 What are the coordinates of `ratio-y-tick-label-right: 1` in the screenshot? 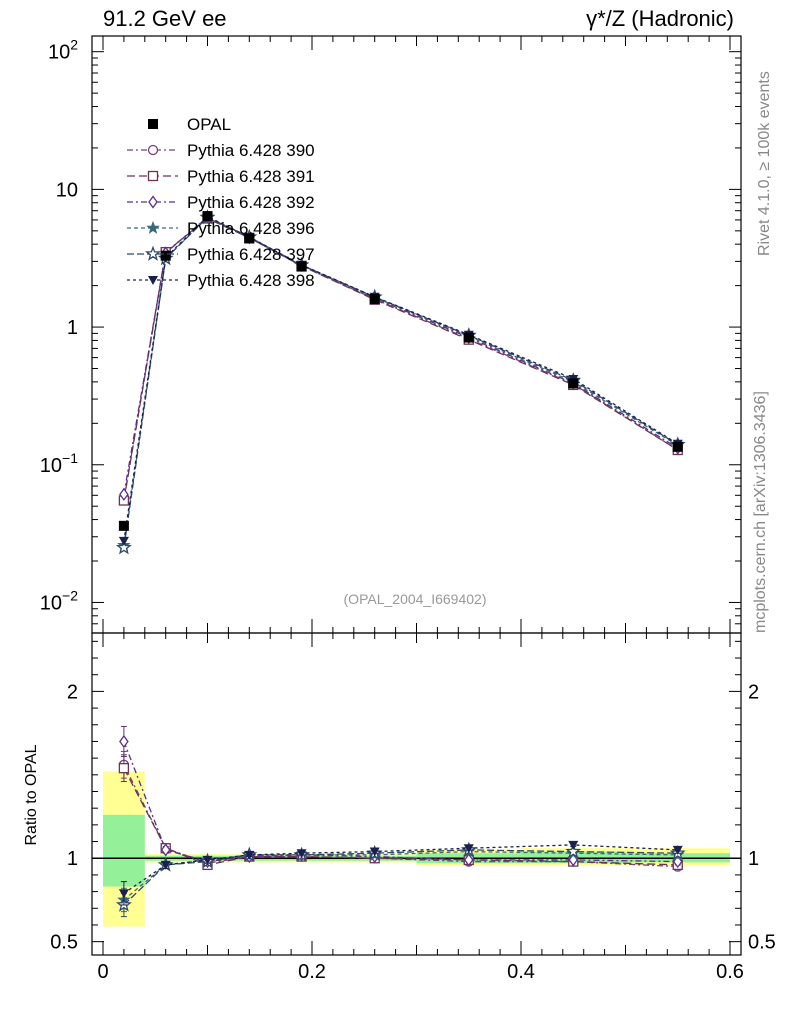 It's located at (753, 859).